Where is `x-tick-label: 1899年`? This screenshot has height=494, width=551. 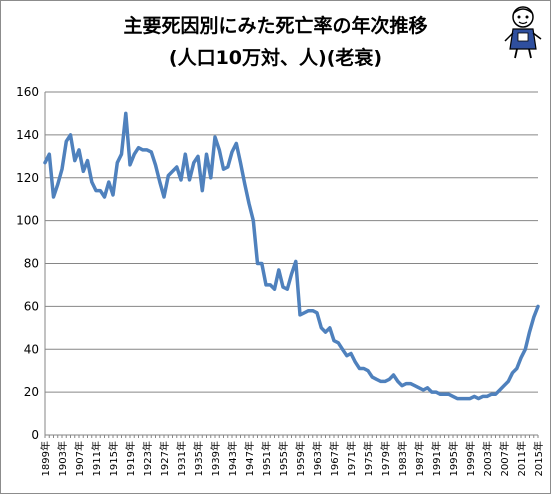 x-tick-label: 1899年 is located at coordinates (45, 458).